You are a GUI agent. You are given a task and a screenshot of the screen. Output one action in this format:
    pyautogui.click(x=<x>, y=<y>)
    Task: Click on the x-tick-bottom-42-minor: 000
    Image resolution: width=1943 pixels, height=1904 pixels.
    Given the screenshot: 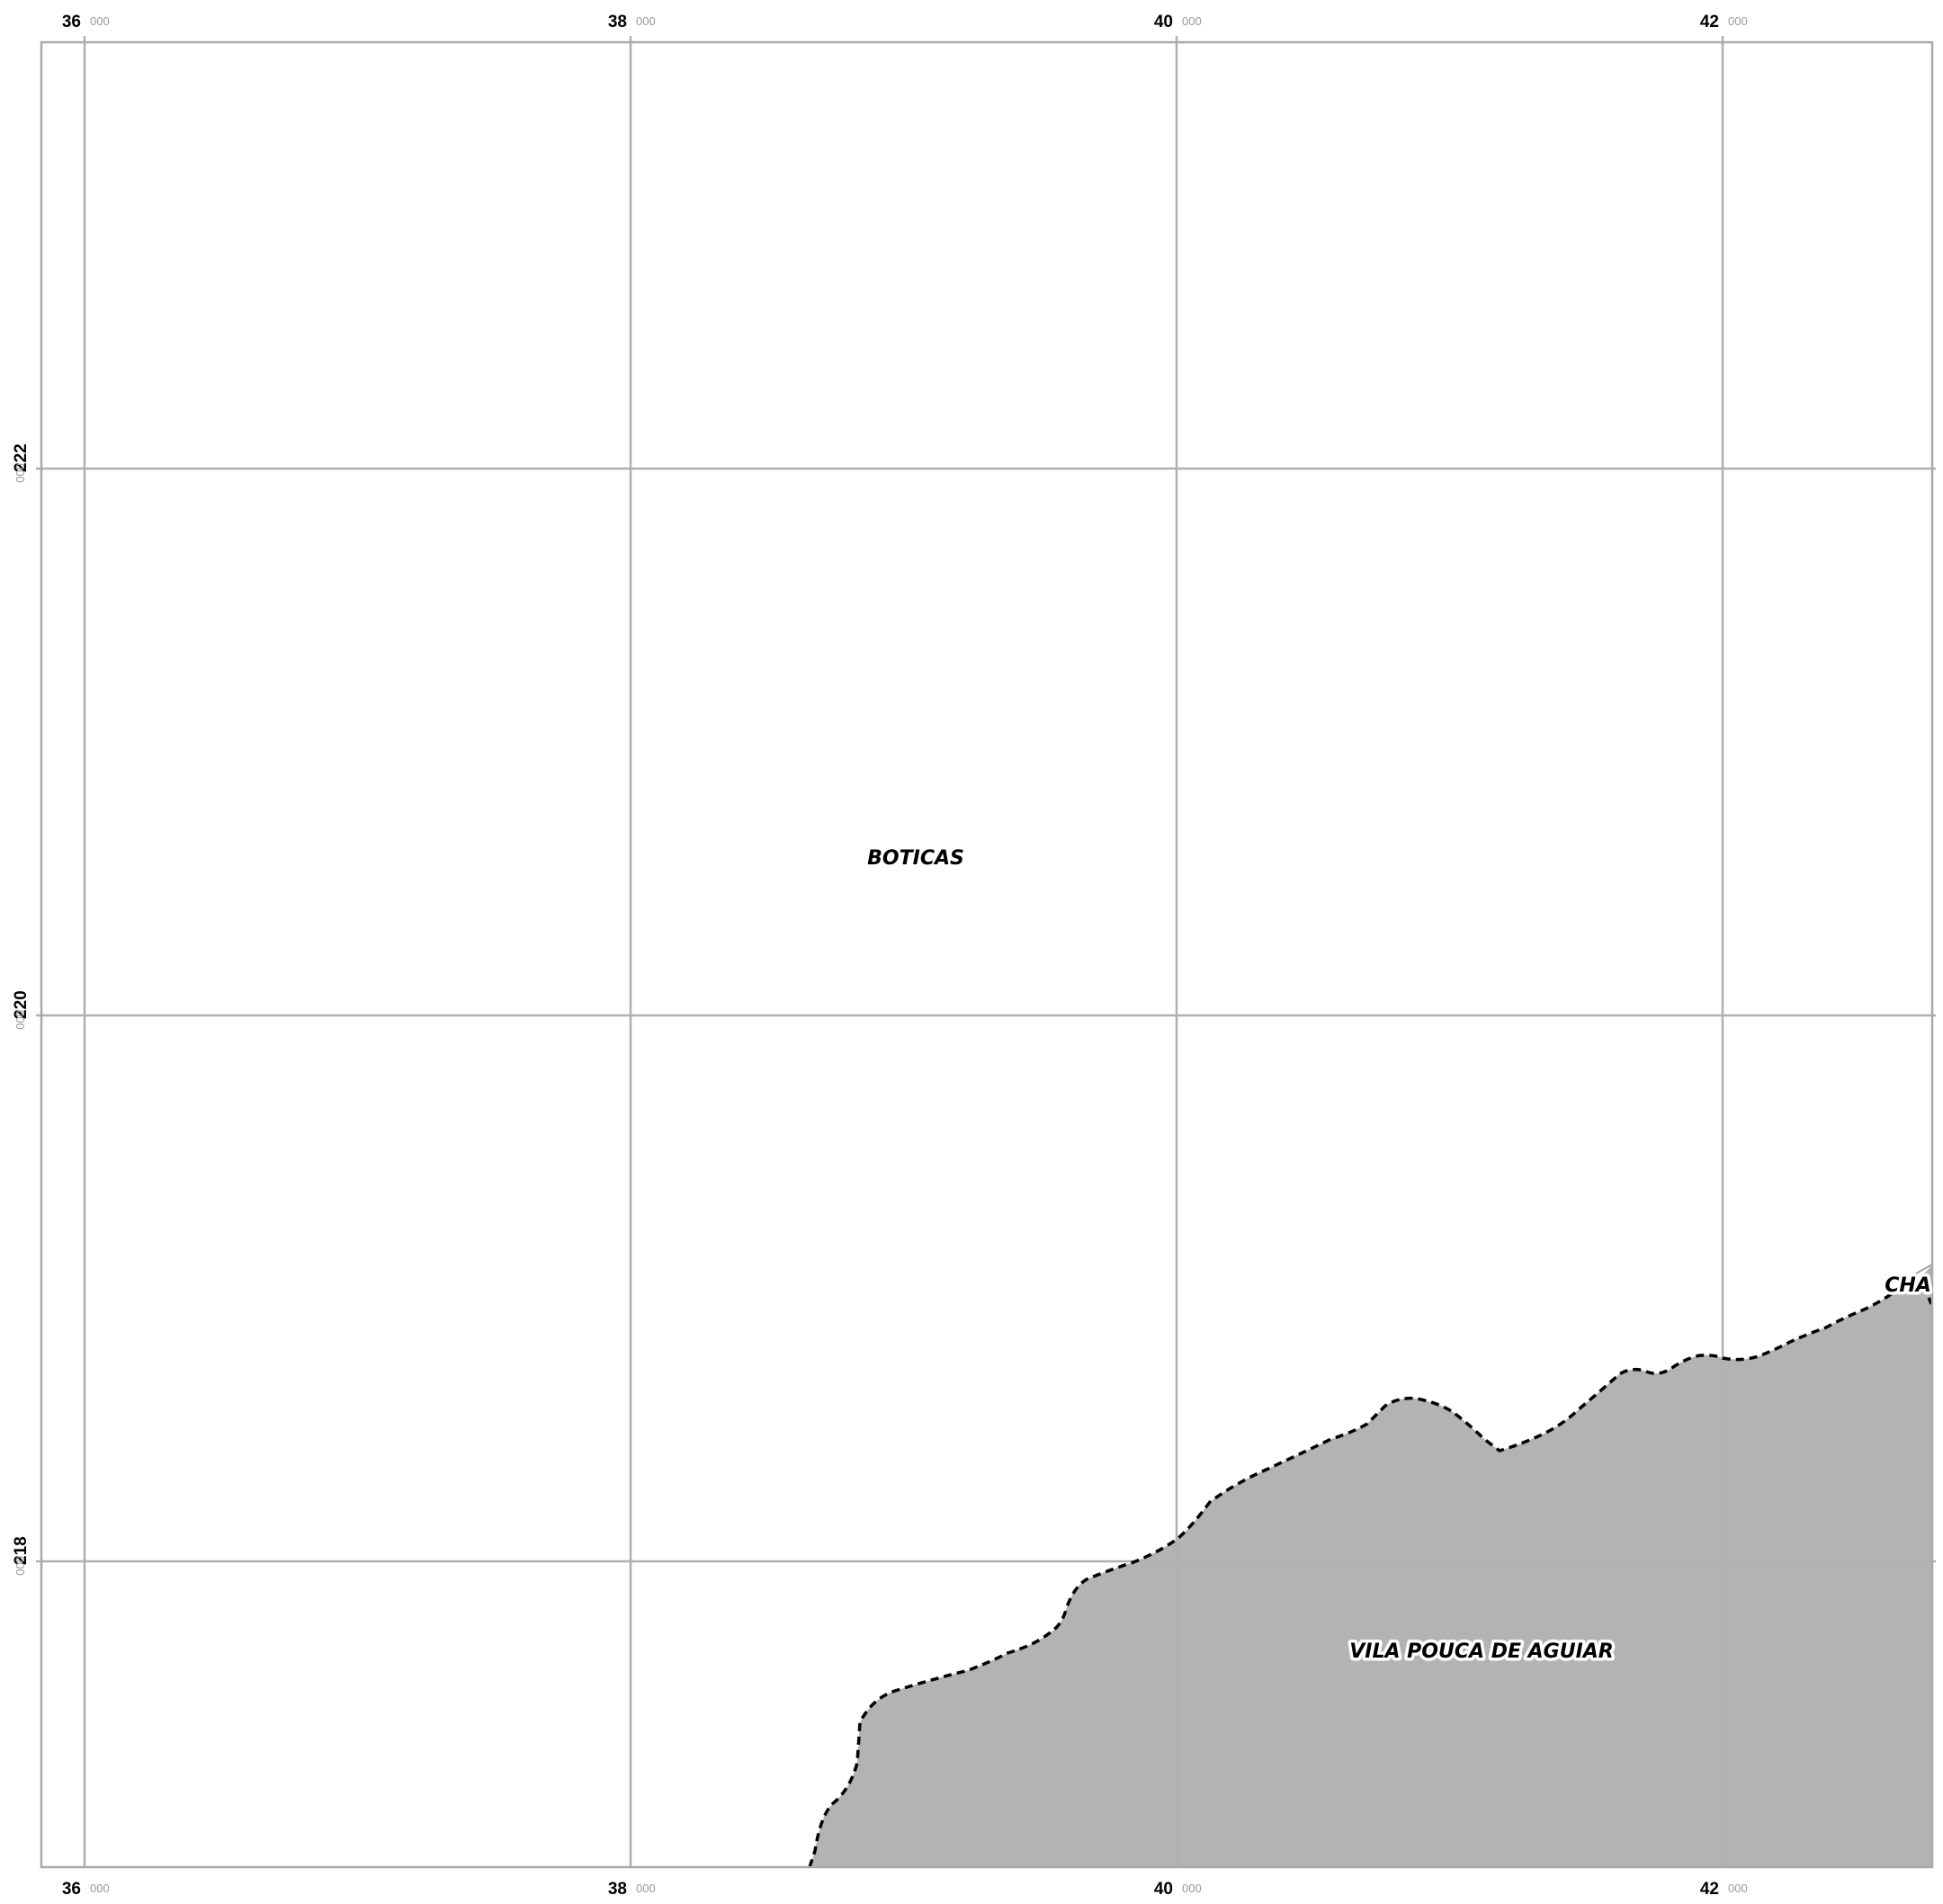 What is the action you would take?
    pyautogui.click(x=1738, y=1888)
    